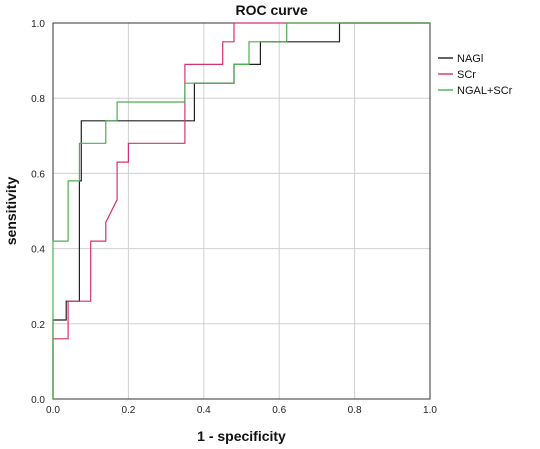 This screenshot has width=540, height=449. Describe the element at coordinates (38, 325) in the screenshot. I see `y-tick-label: 0.2` at that location.